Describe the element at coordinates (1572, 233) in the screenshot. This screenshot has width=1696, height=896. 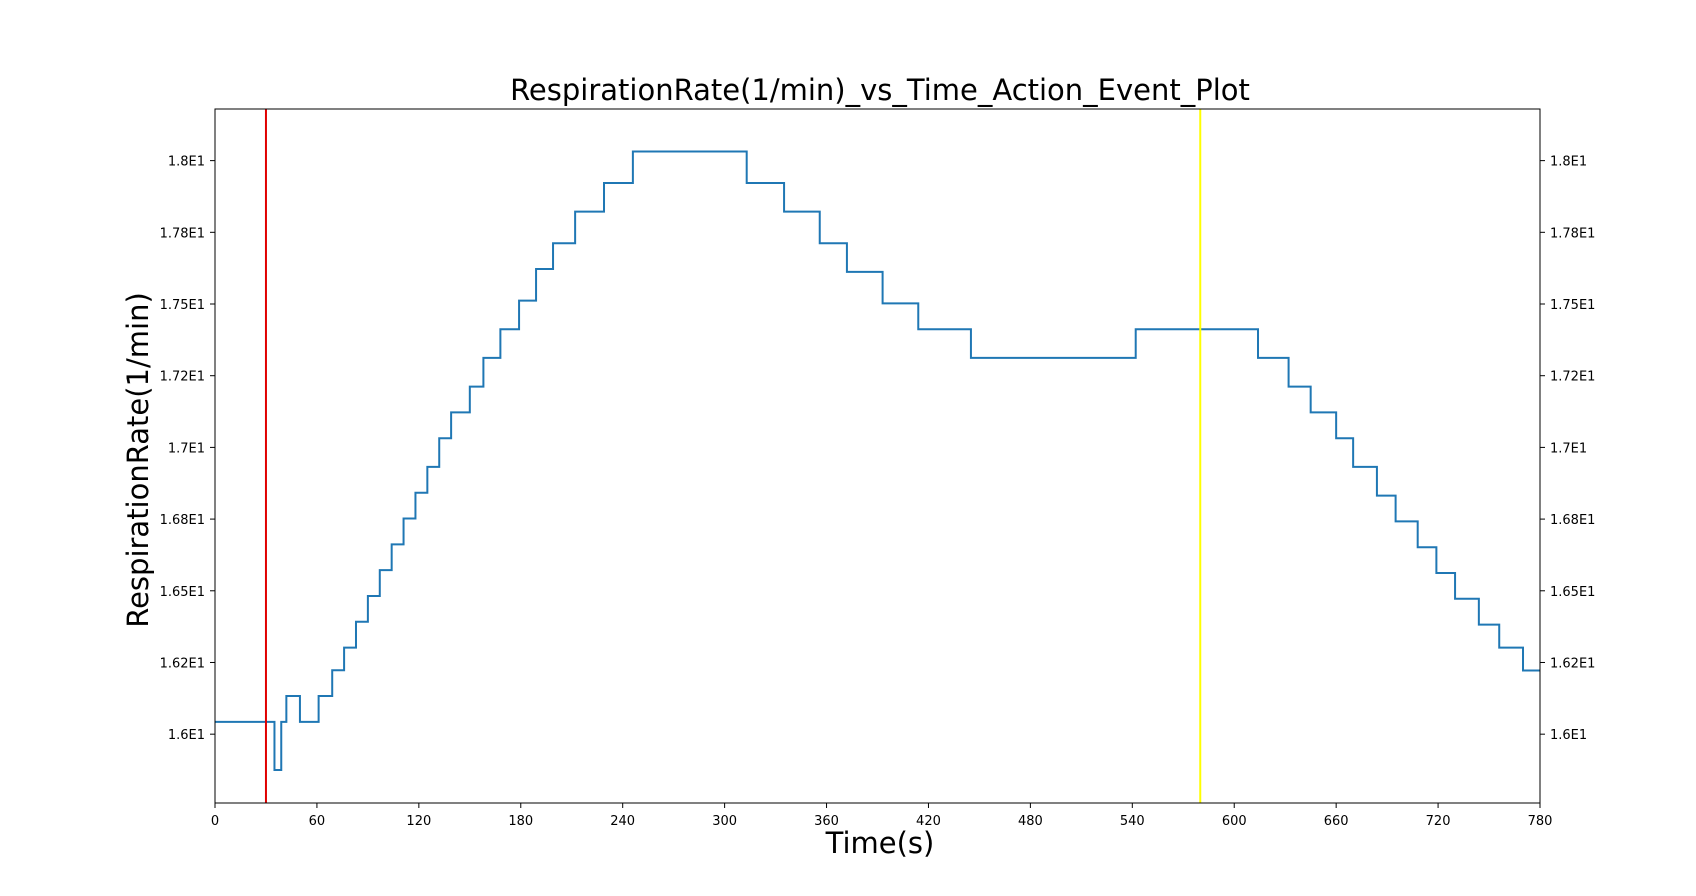
I see `y-tick-label-right: 1.78E1` at that location.